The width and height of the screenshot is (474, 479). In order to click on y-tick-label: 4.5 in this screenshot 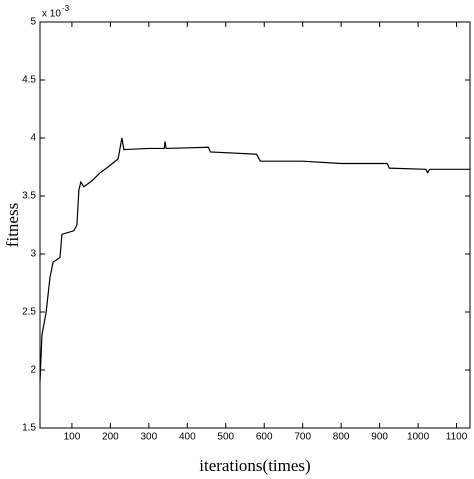, I will do `click(29, 80)`.